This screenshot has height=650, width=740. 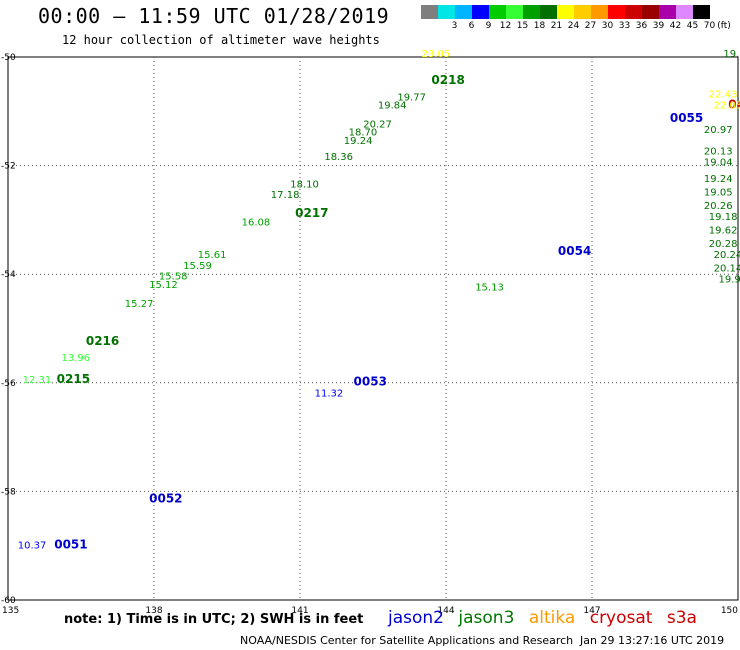 What do you see at coordinates (256, 222) in the screenshot?
I see `swh-label: 16.08` at bounding box center [256, 222].